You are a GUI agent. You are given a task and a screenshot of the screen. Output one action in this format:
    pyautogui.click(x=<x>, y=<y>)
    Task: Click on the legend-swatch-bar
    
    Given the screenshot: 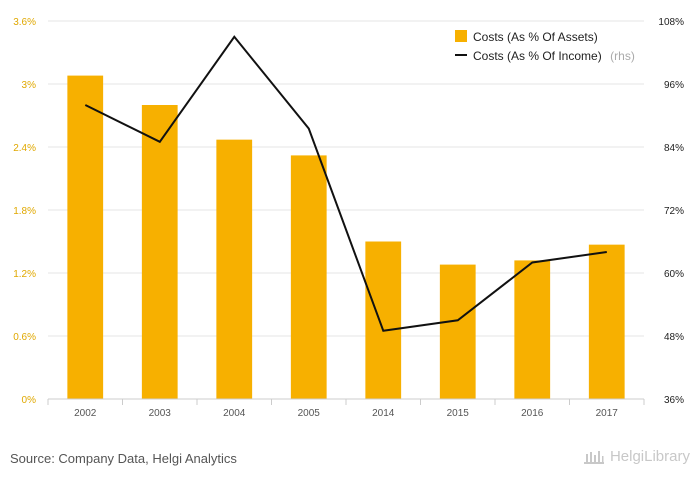 What is the action you would take?
    pyautogui.click(x=461, y=36)
    